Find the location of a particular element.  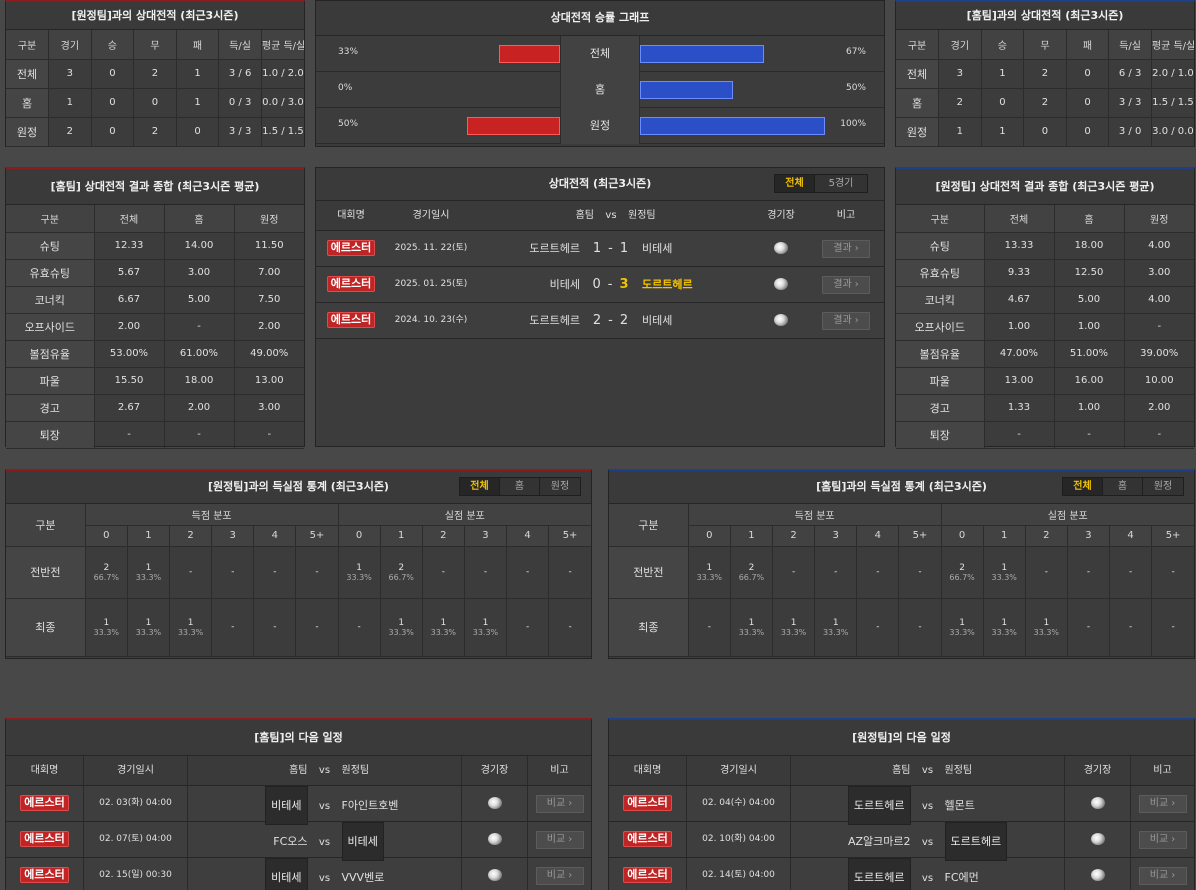

table-cell: 2 is located at coordinates (155, 74).